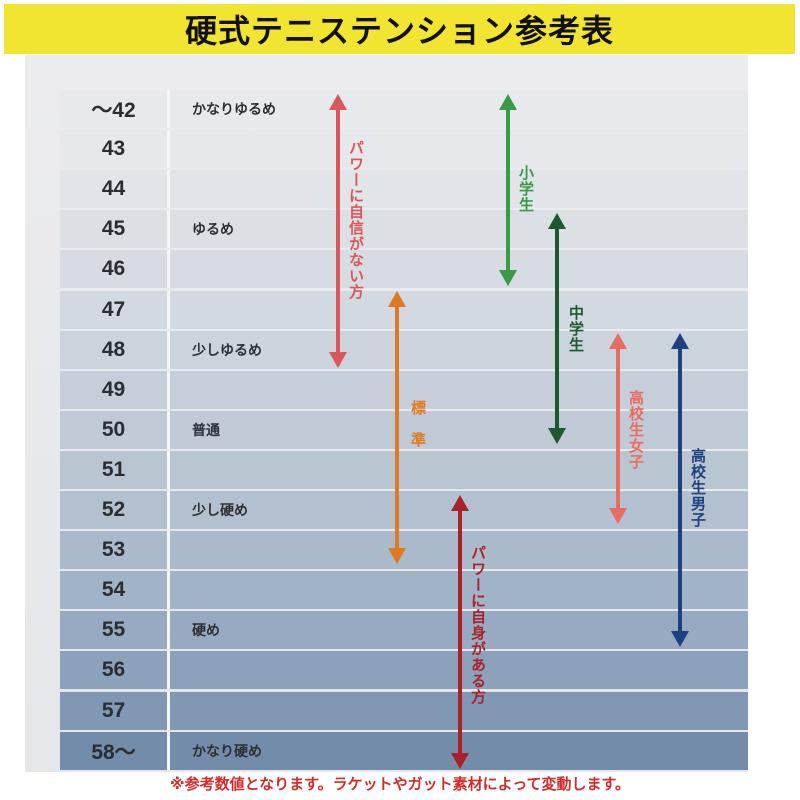  What do you see at coordinates (234, 110) in the screenshot?
I see `tension-description: かなりゆるめ` at bounding box center [234, 110].